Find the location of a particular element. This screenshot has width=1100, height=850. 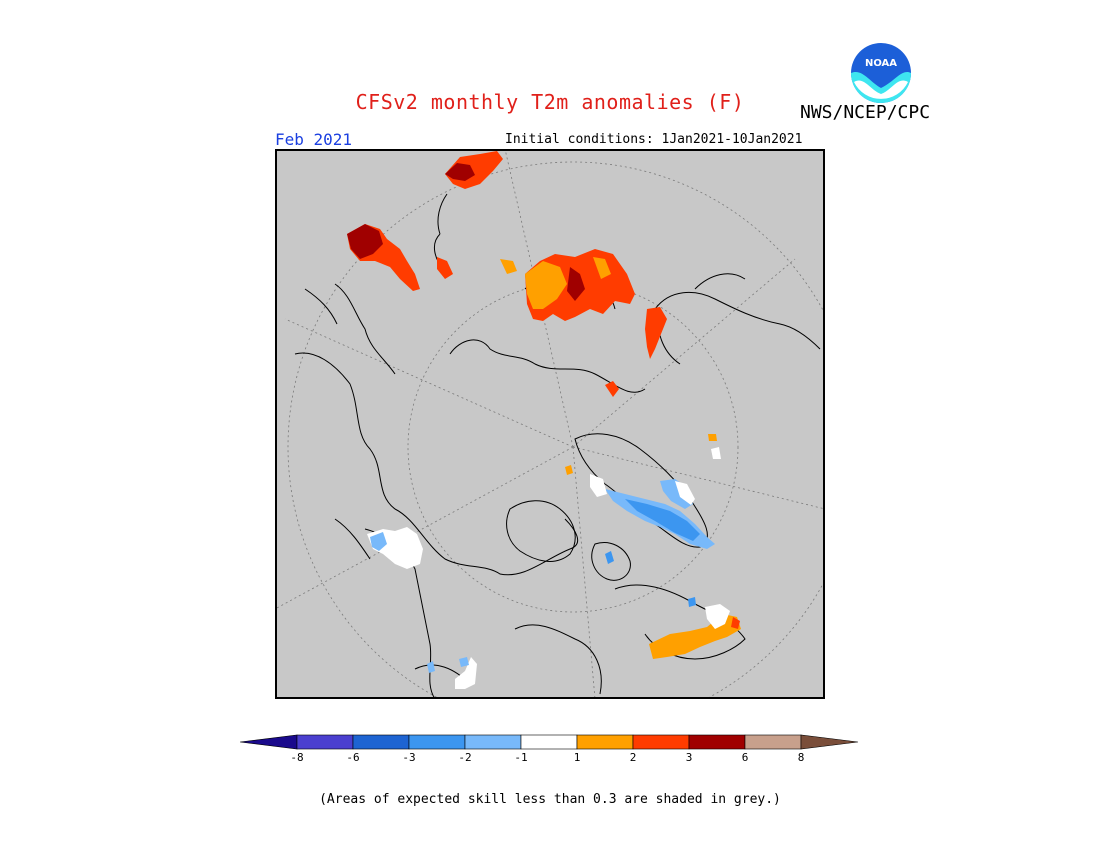

forecast-month: Feb 2021 is located at coordinates (314, 139).